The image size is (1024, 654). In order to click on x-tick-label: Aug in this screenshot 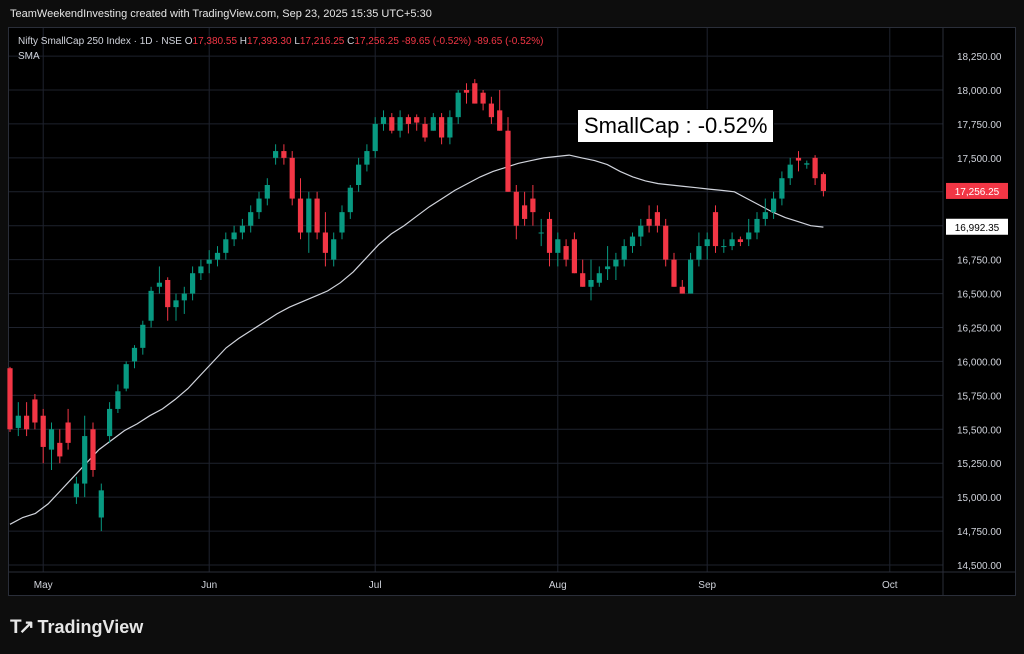, I will do `click(558, 585)`.